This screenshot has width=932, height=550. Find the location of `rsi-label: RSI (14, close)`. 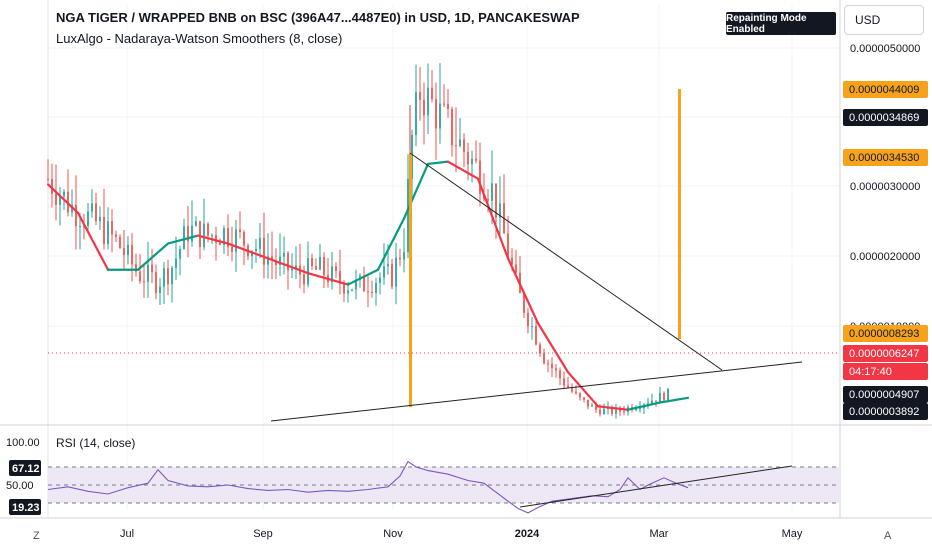

rsi-label: RSI (14, close) is located at coordinates (96, 443).